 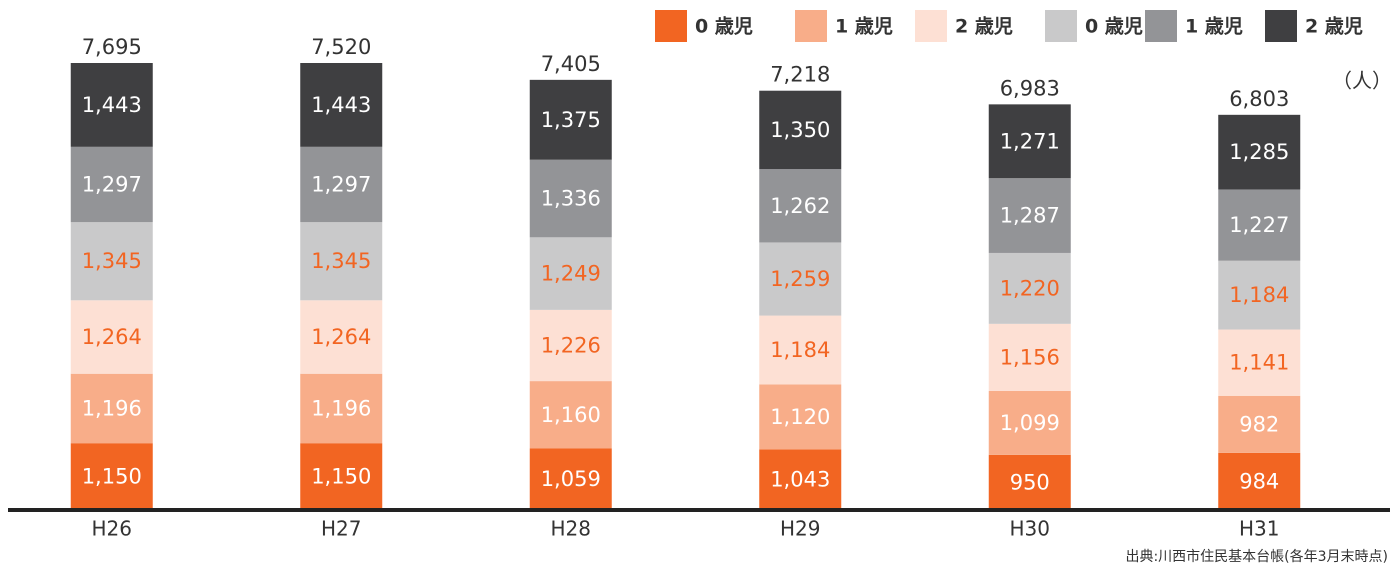 I want to click on value-label: 1,099, so click(x=1030, y=423).